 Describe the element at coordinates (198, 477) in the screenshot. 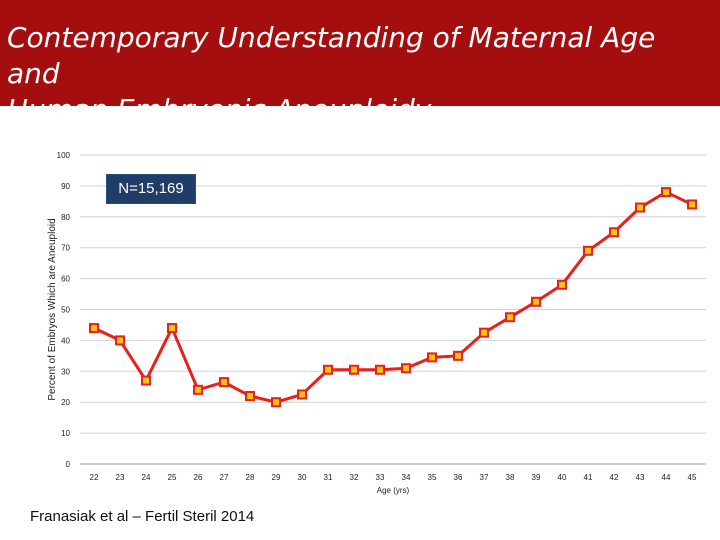

I see `x-tick-label: 26` at that location.